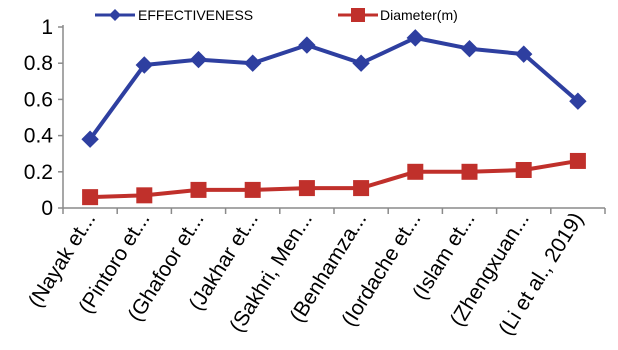  I want to click on legend-item: Diameter(m), so click(398, 15).